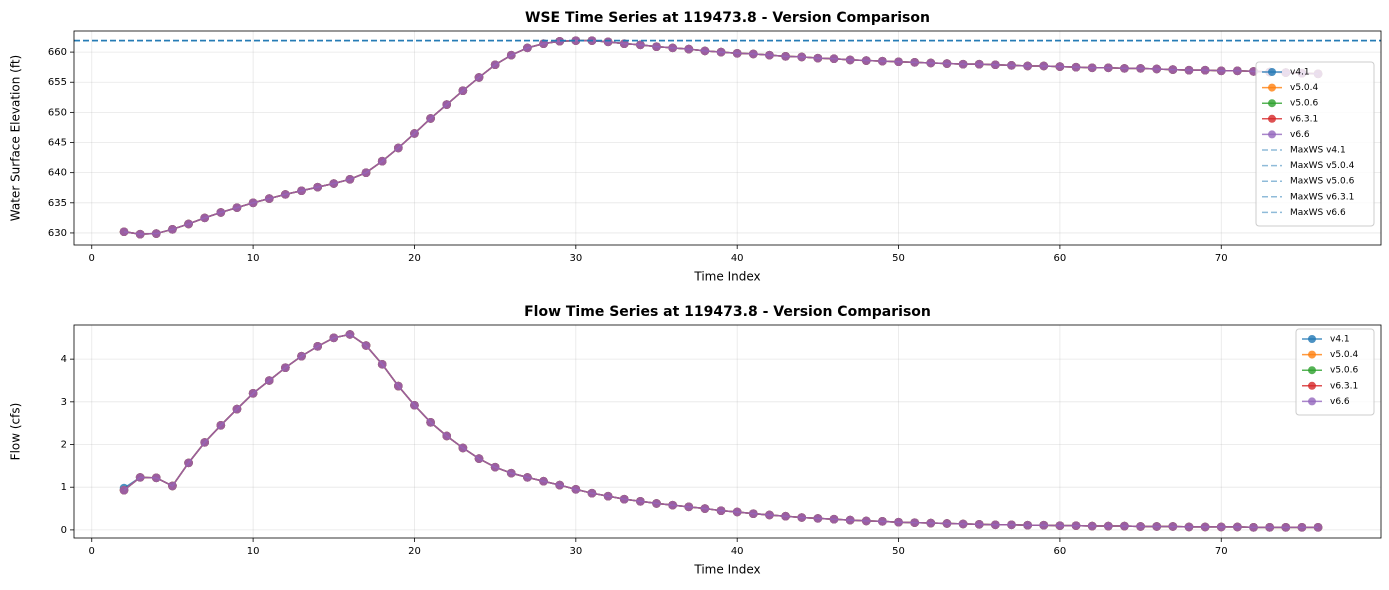 Image resolution: width=1389 pixels, height=590 pixels. What do you see at coordinates (64, 487) in the screenshot?
I see `y-tick-label: 1` at bounding box center [64, 487].